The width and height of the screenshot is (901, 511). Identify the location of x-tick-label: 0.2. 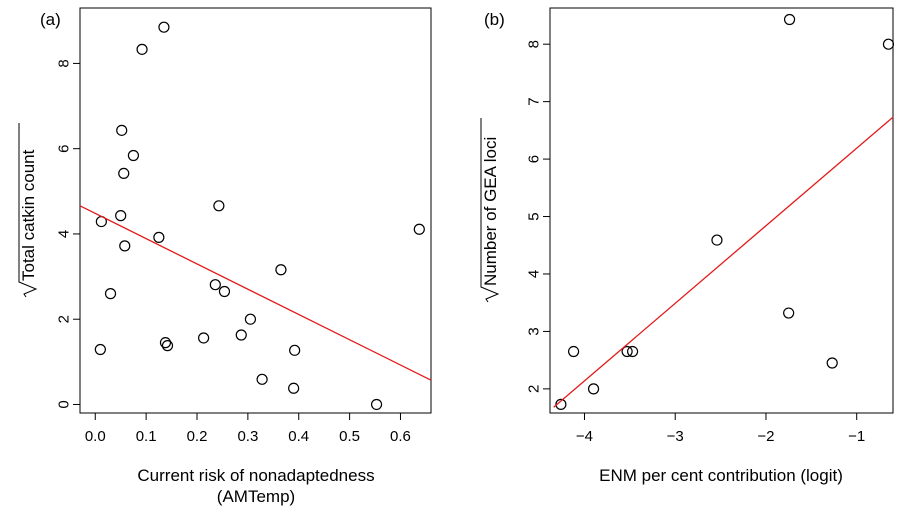
(197, 436).